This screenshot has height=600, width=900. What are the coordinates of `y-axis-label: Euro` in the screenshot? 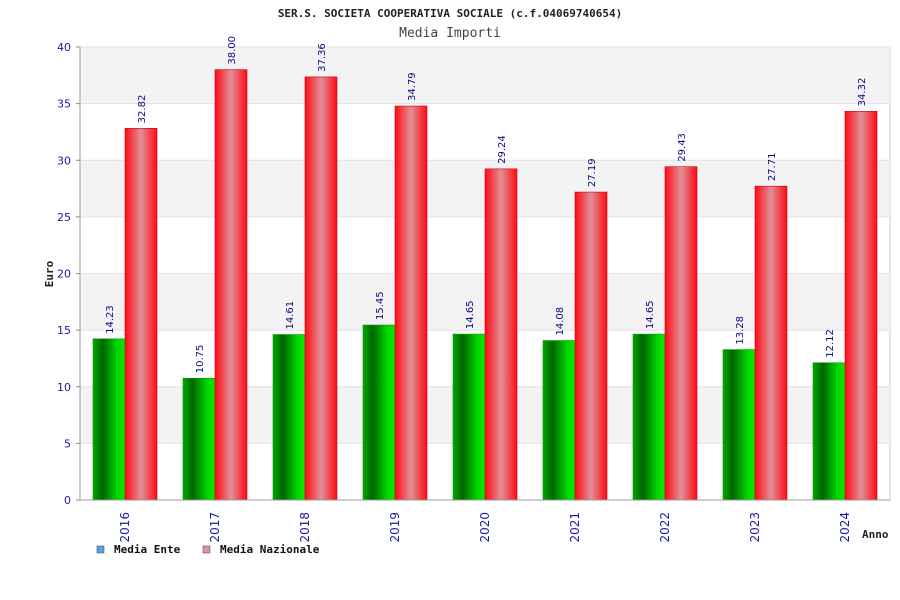 It's located at (49, 273).